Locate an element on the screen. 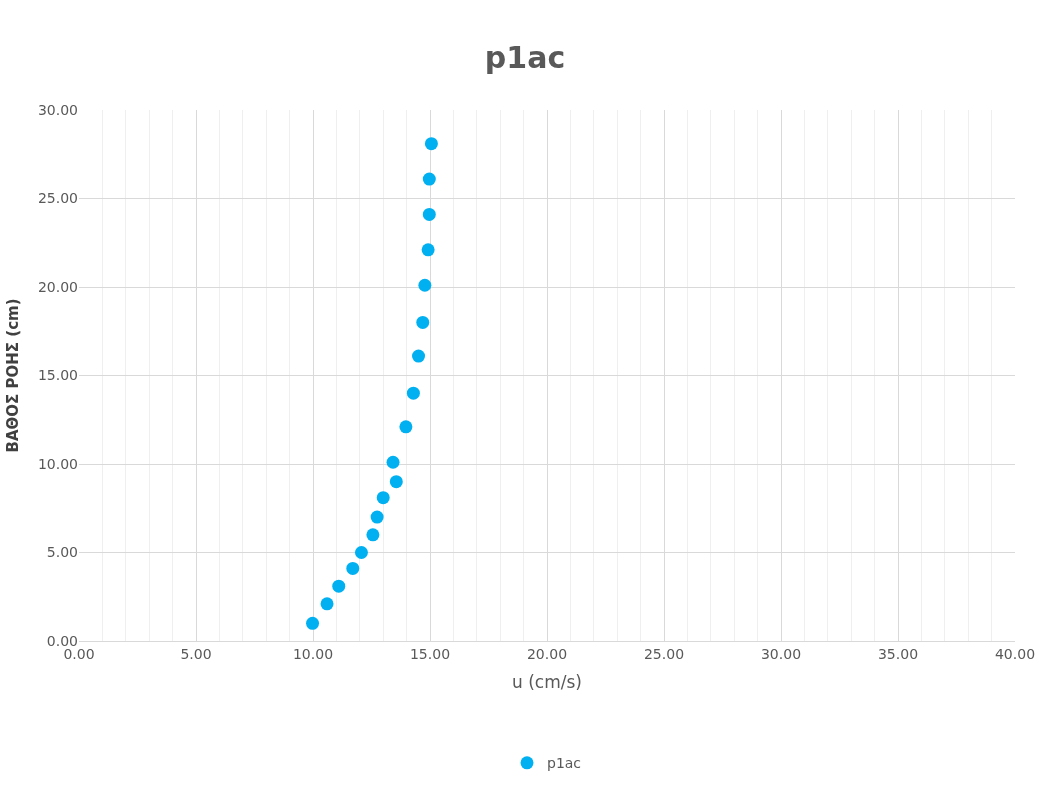 This screenshot has height=791, width=1050. y-tick-label: 15.00 is located at coordinates (57, 375).